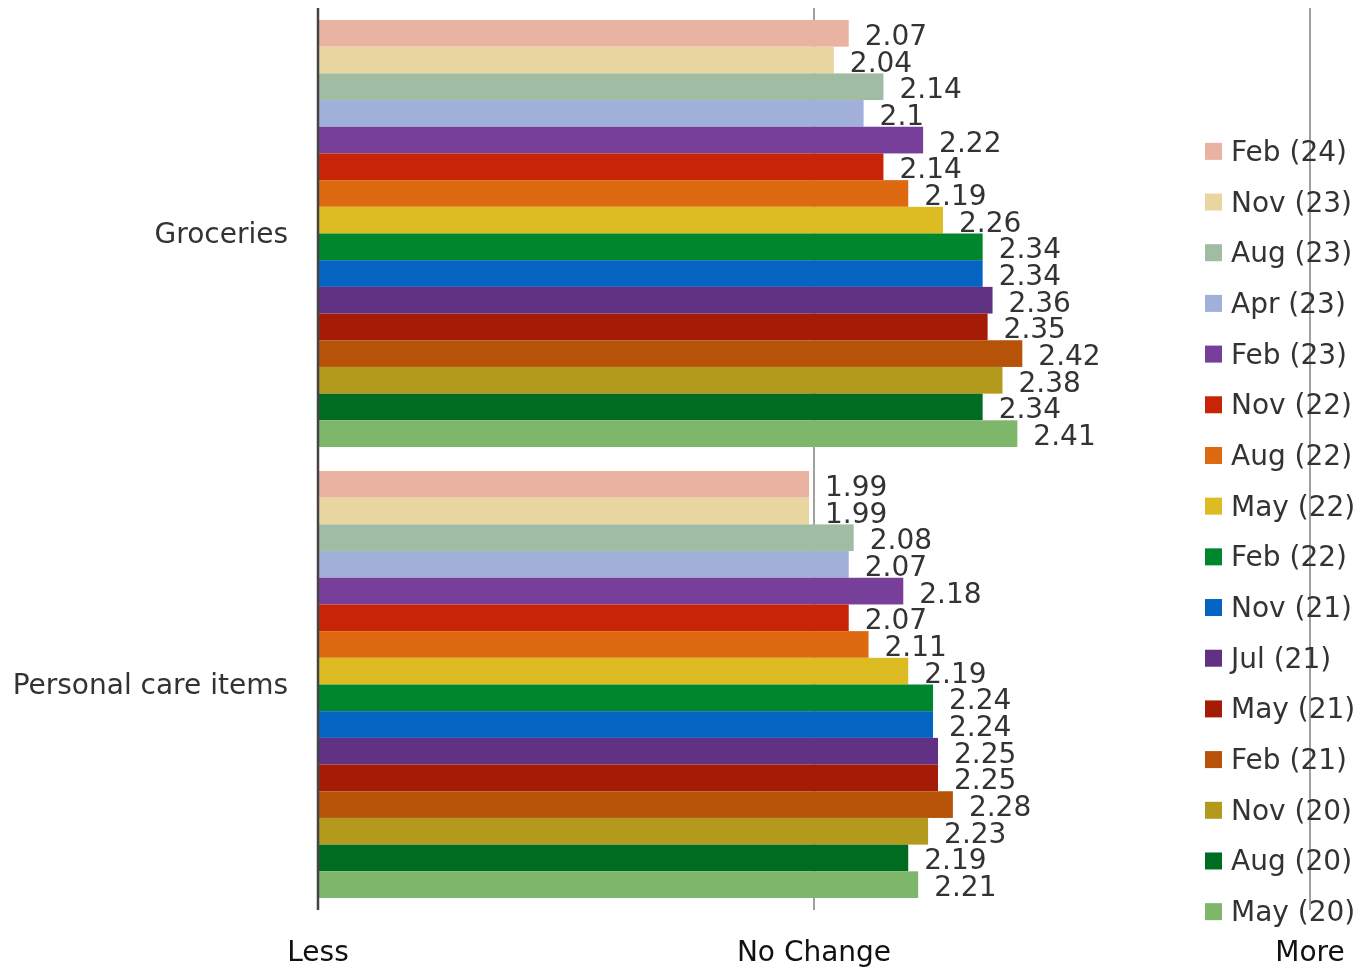 The image size is (1372, 971). What do you see at coordinates (1310, 951) in the screenshot?
I see `ref-line-label: More` at bounding box center [1310, 951].